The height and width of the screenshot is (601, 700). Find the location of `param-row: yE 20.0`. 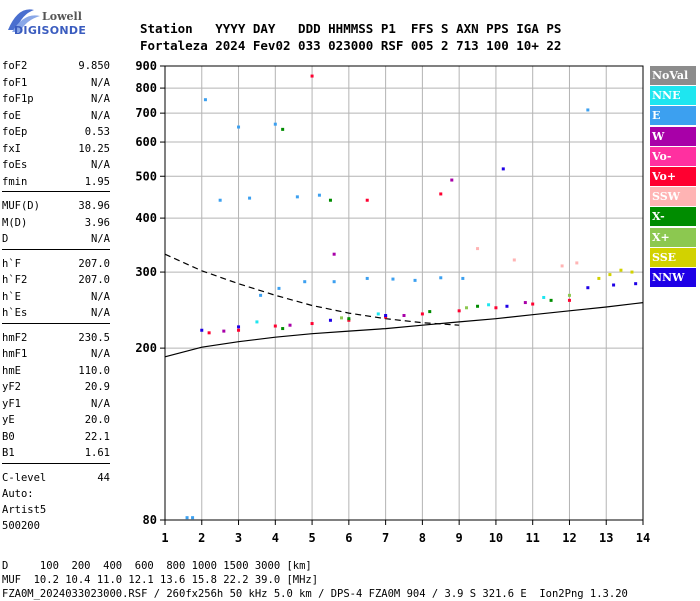

param-row: yE 20.0 is located at coordinates (56, 420).